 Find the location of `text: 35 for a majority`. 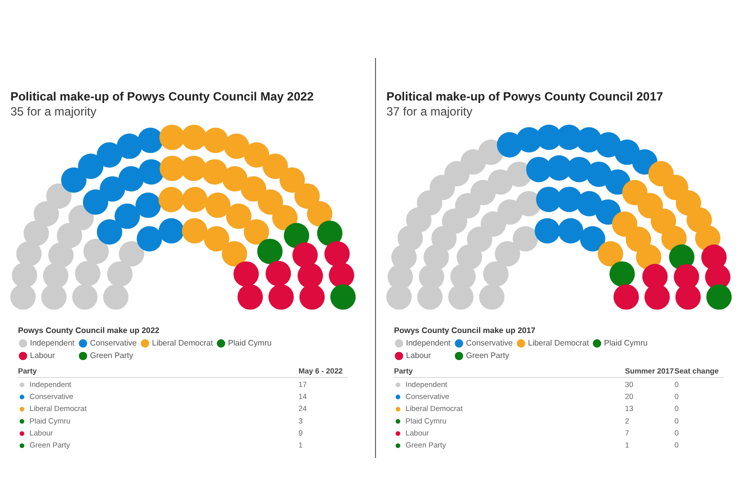

text: 35 for a majority is located at coordinates (53, 111).